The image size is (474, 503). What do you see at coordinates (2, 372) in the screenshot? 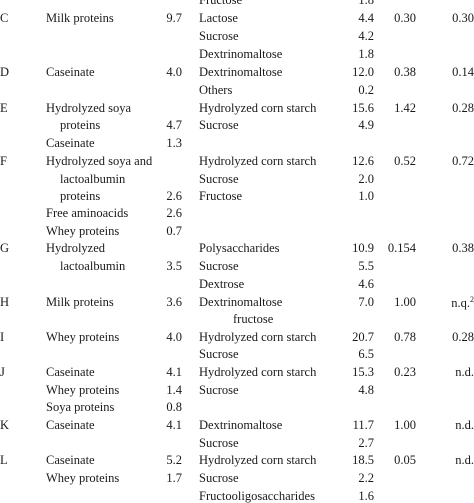
I see `group-letter: J` at bounding box center [2, 372].